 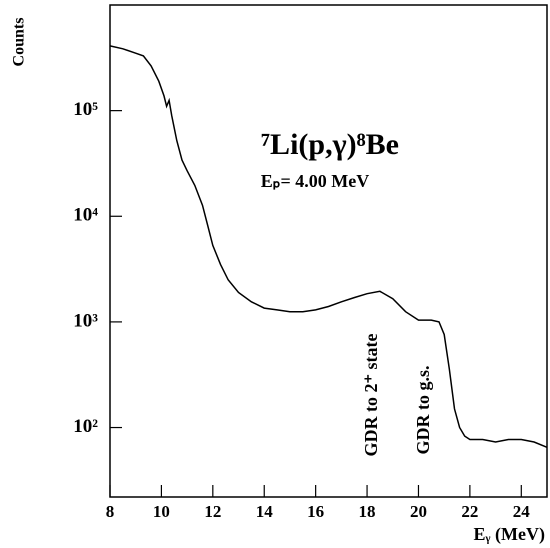 I want to click on x-tick-label: 20, so click(x=418, y=511).